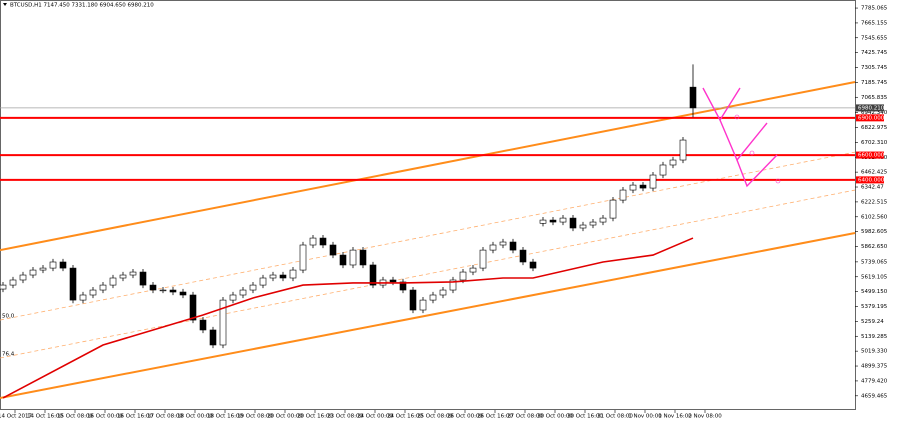 This screenshot has height=421, width=900. I want to click on y-tick-label: 6942.340, so click(874, 113).